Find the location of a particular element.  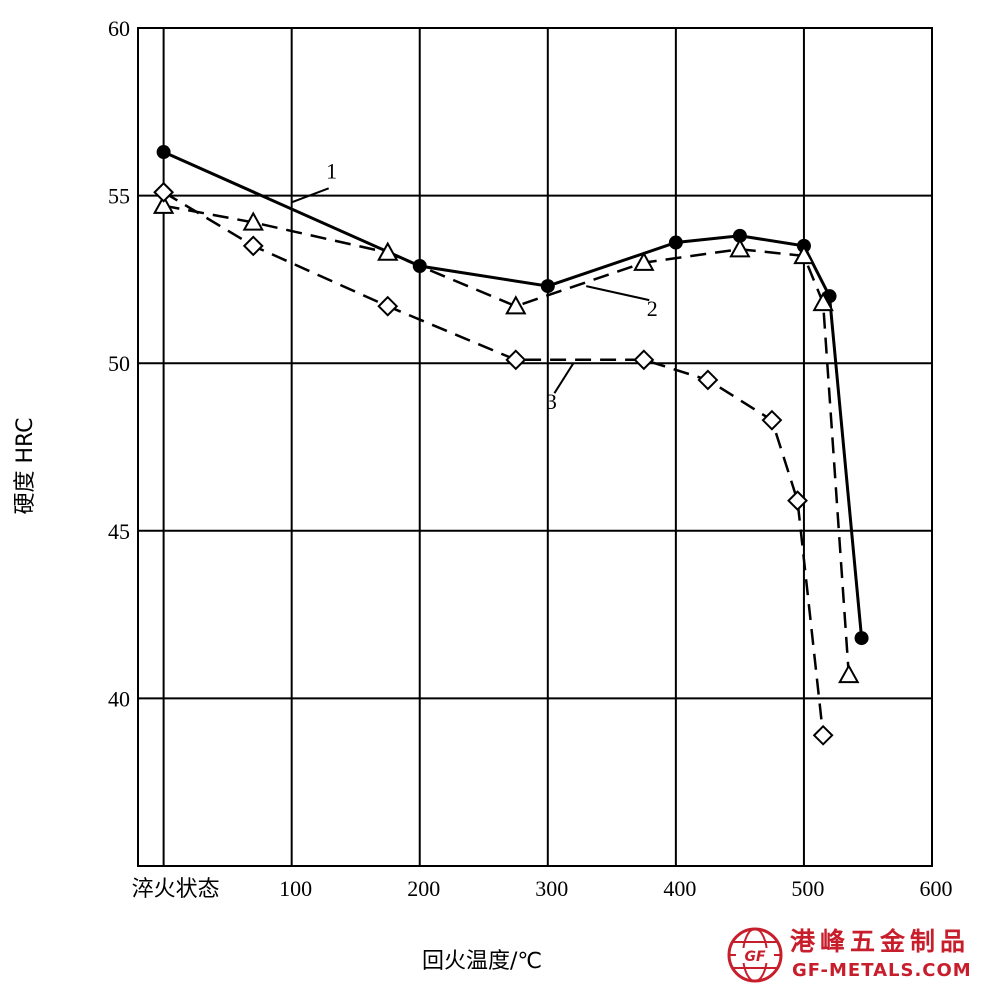

globe-logo-icon: GF is located at coordinates (755, 955).